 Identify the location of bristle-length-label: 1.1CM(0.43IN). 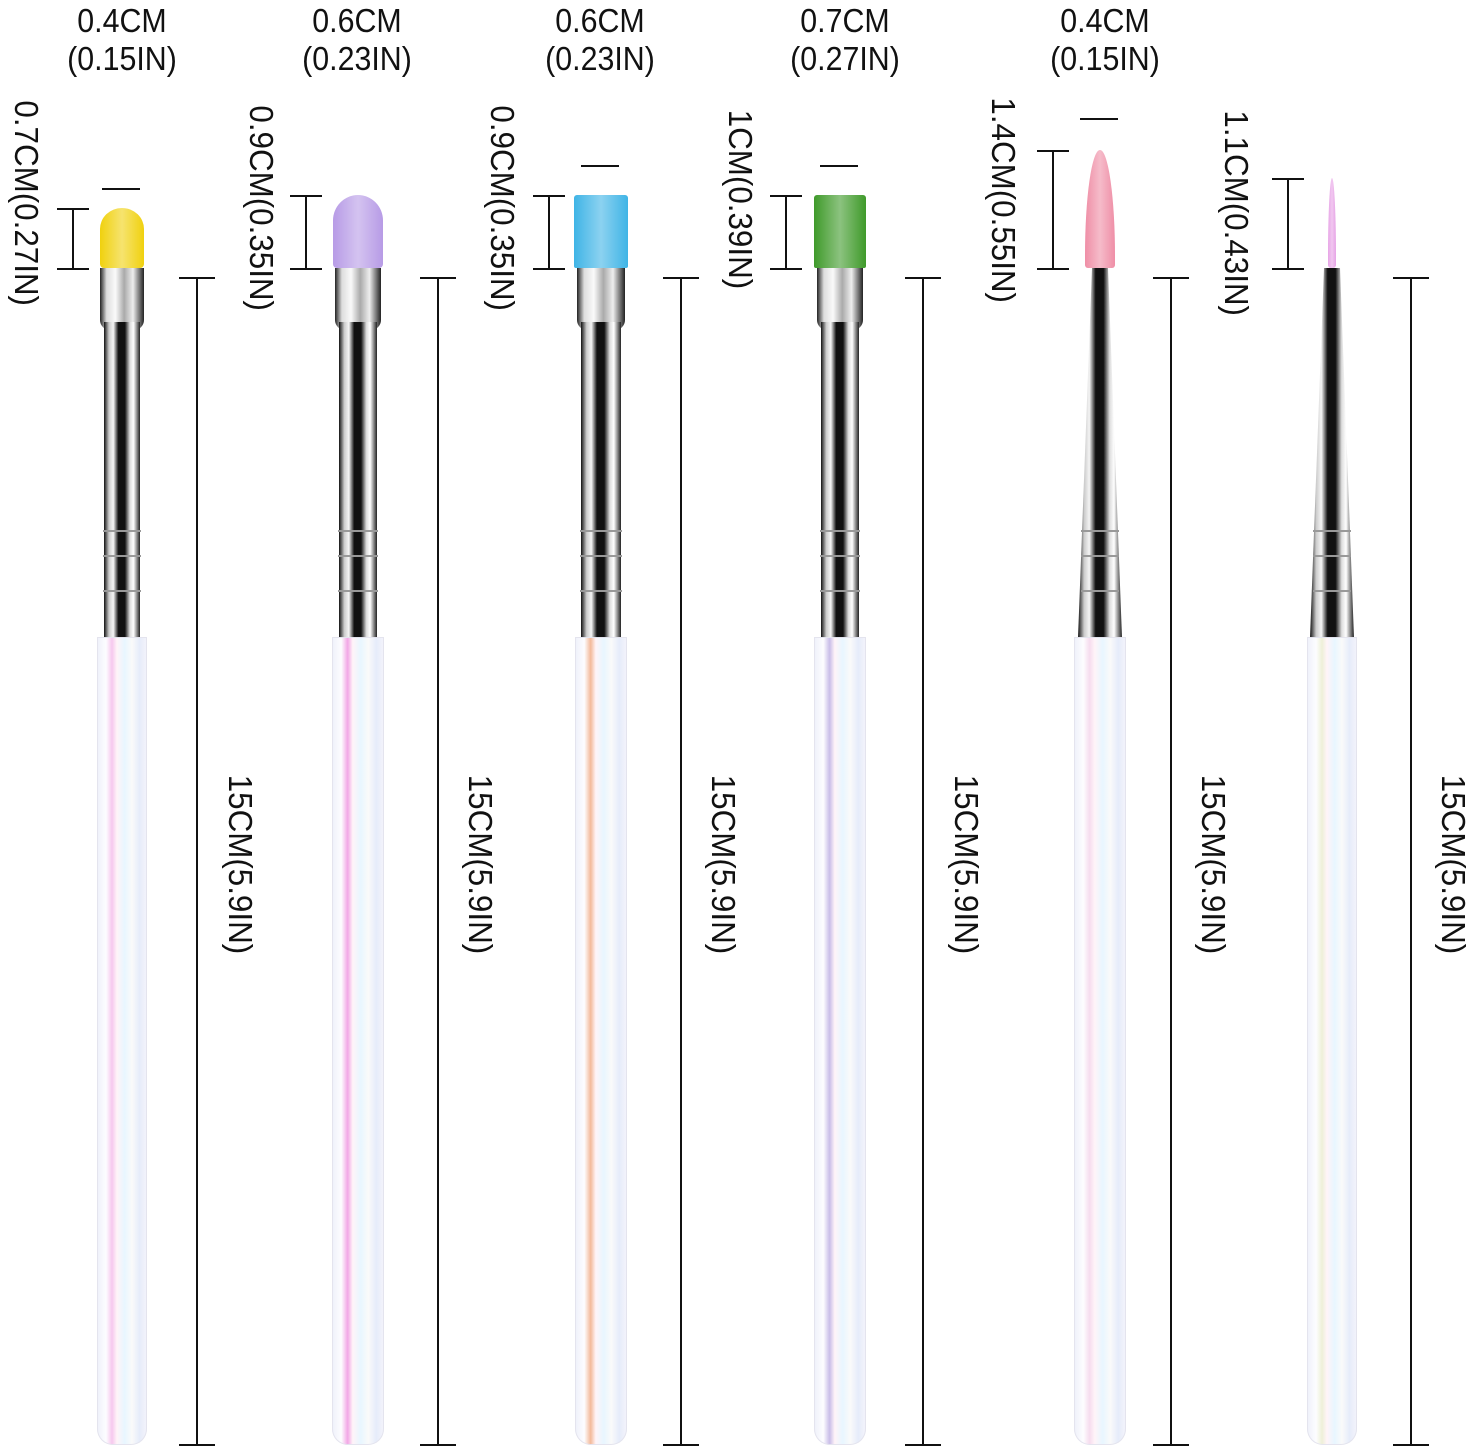
(1236, 213).